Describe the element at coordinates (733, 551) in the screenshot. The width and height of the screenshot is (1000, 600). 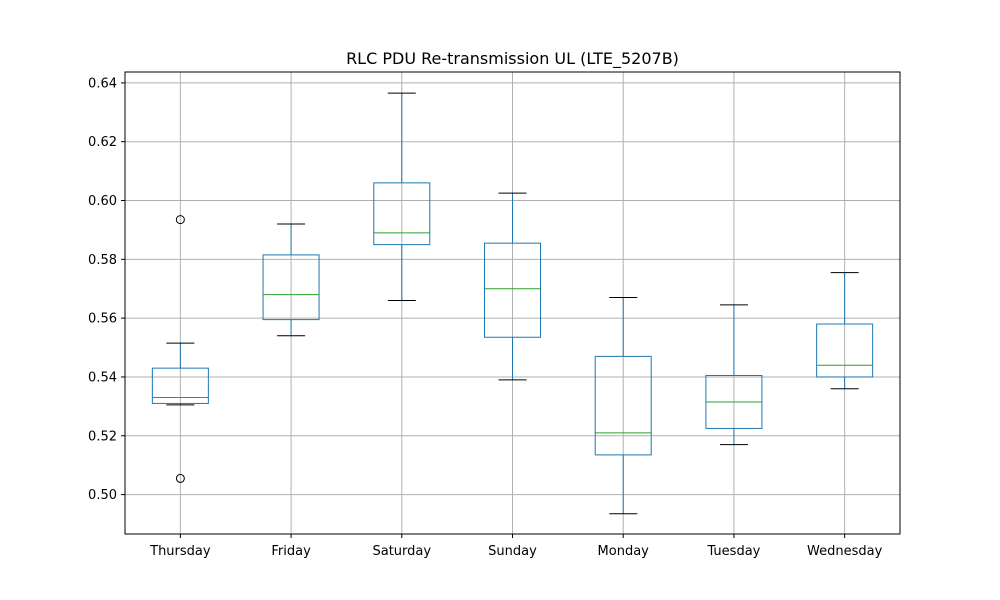
I see `x-tick-label: Tuesday` at that location.